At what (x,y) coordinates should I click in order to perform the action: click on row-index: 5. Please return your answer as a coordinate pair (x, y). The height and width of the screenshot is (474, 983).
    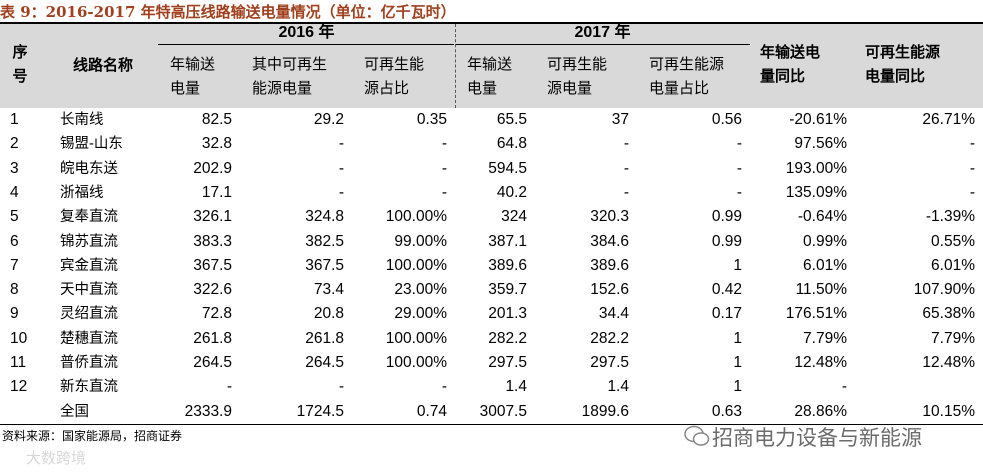
    Looking at the image, I should click on (14, 217).